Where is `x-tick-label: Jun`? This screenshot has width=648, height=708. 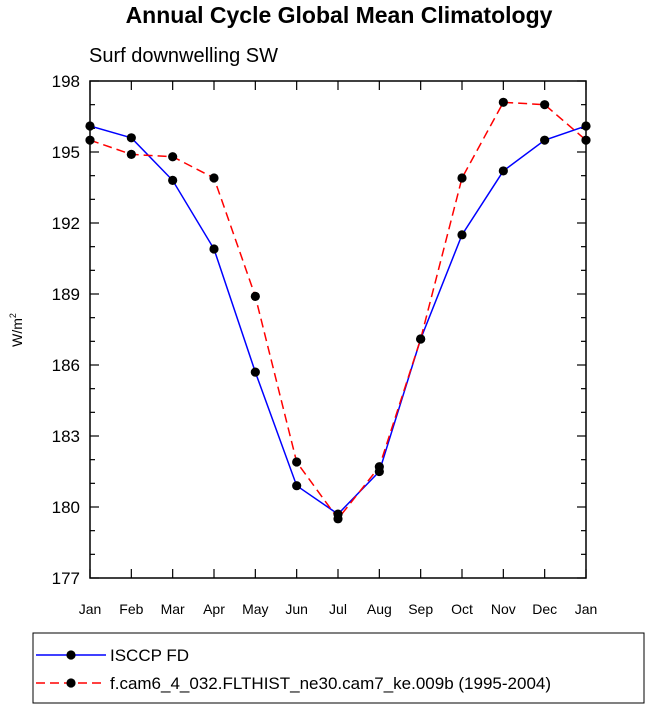 x-tick-label: Jun is located at coordinates (296, 609).